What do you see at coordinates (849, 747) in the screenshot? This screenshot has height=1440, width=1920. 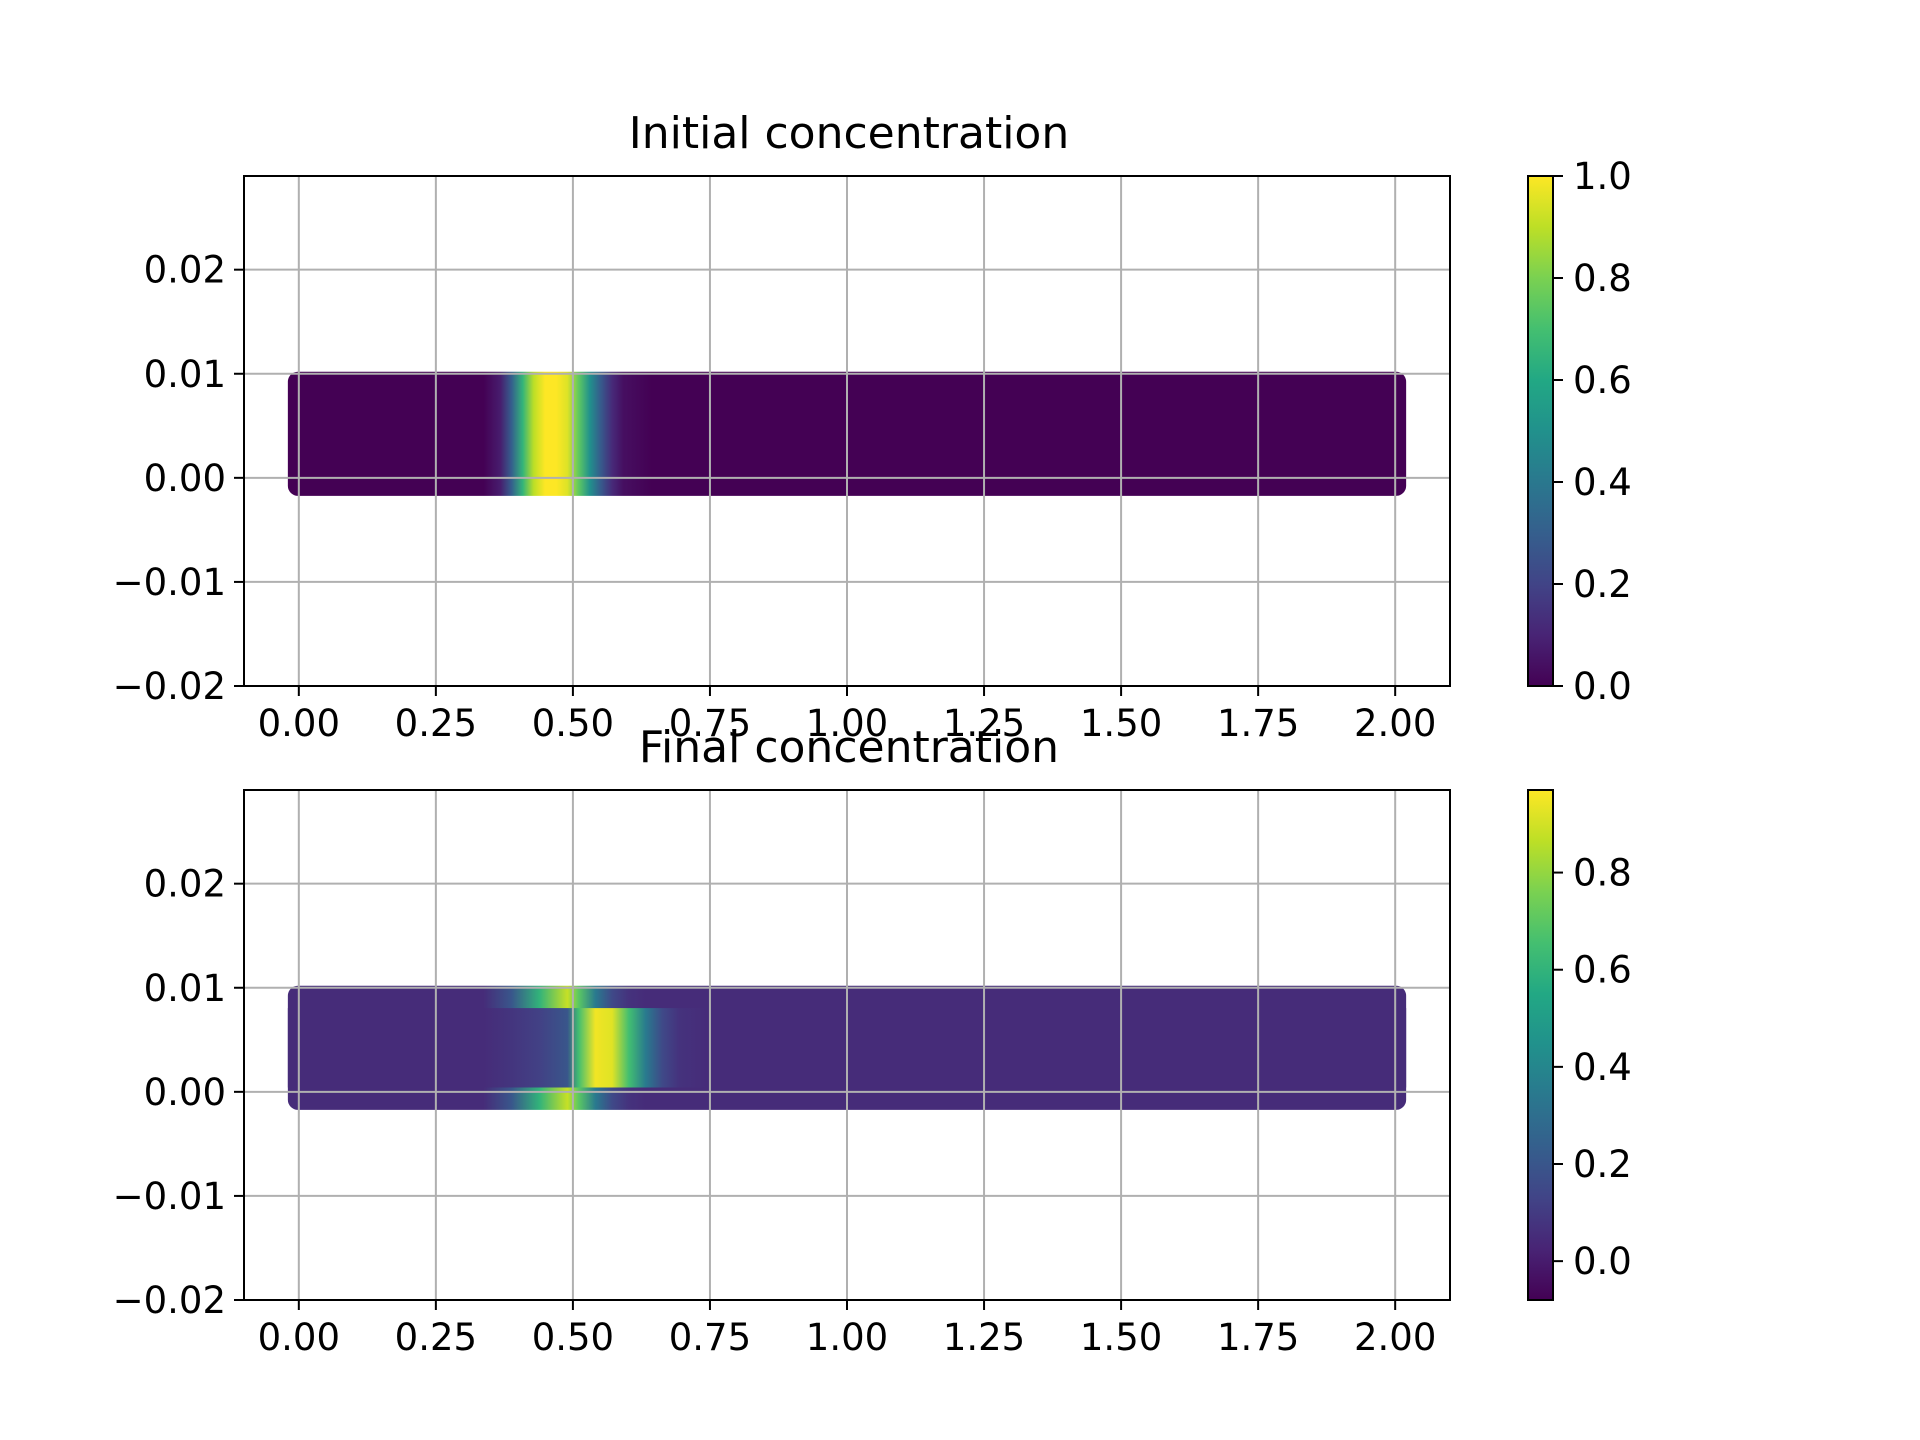 I see `chart-title: Final concentration` at bounding box center [849, 747].